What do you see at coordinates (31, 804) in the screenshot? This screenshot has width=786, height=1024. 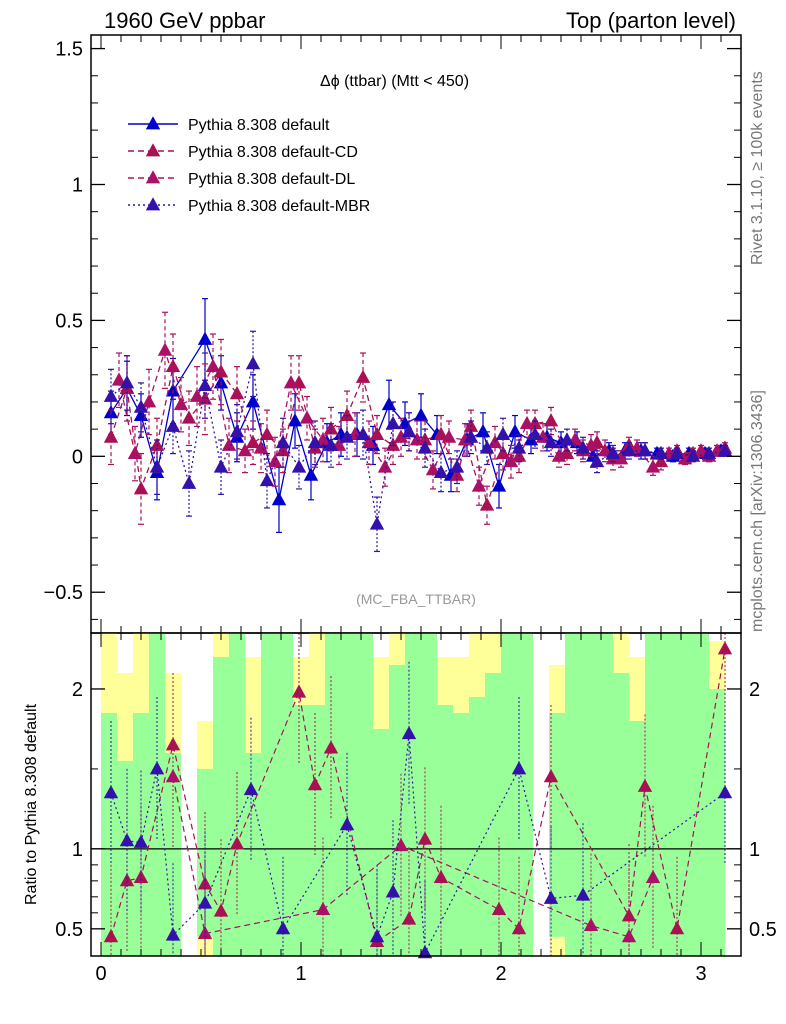 I see `ratio-y-axis-label: Ratio to Pythia 8.308 default` at bounding box center [31, 804].